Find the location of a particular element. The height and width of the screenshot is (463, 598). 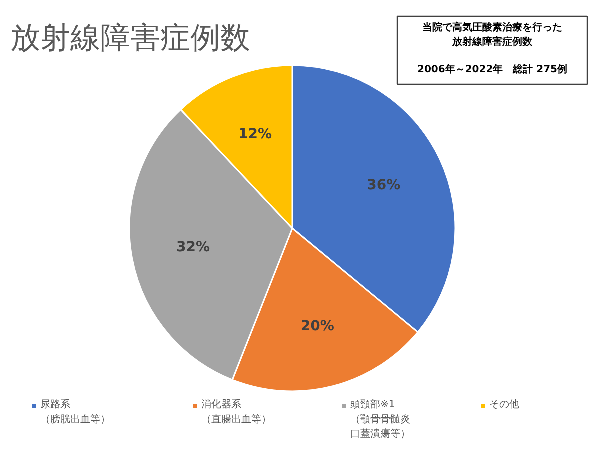

legend-label: 頭頸部※1（顎骨骨髄炎口蓋潰瘍等） is located at coordinates (380, 419).